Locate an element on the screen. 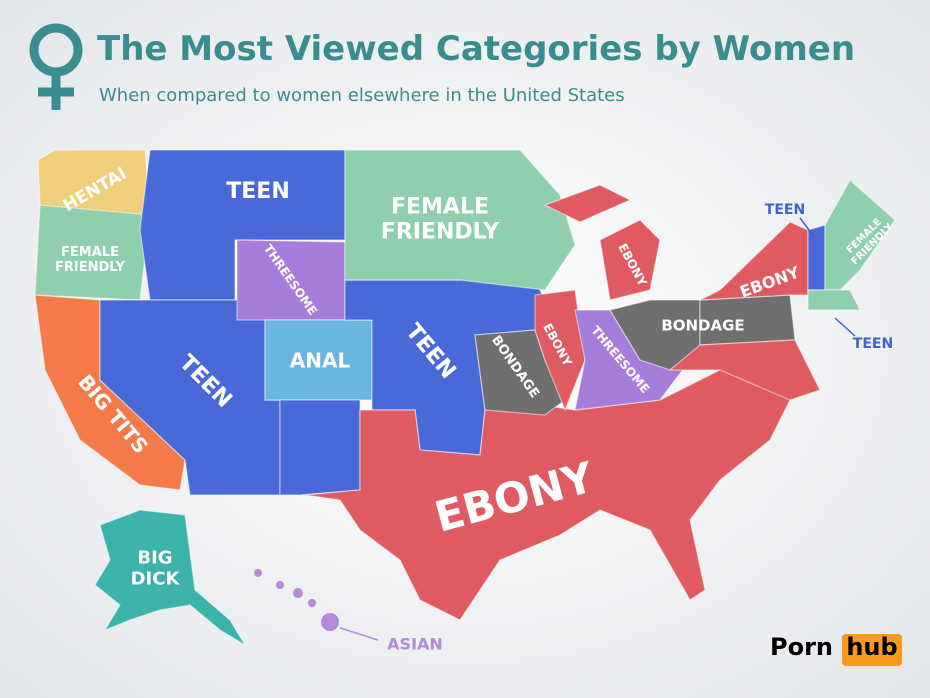 This screenshot has height=698, width=930. female-symbol is located at coordinates (56, 66).